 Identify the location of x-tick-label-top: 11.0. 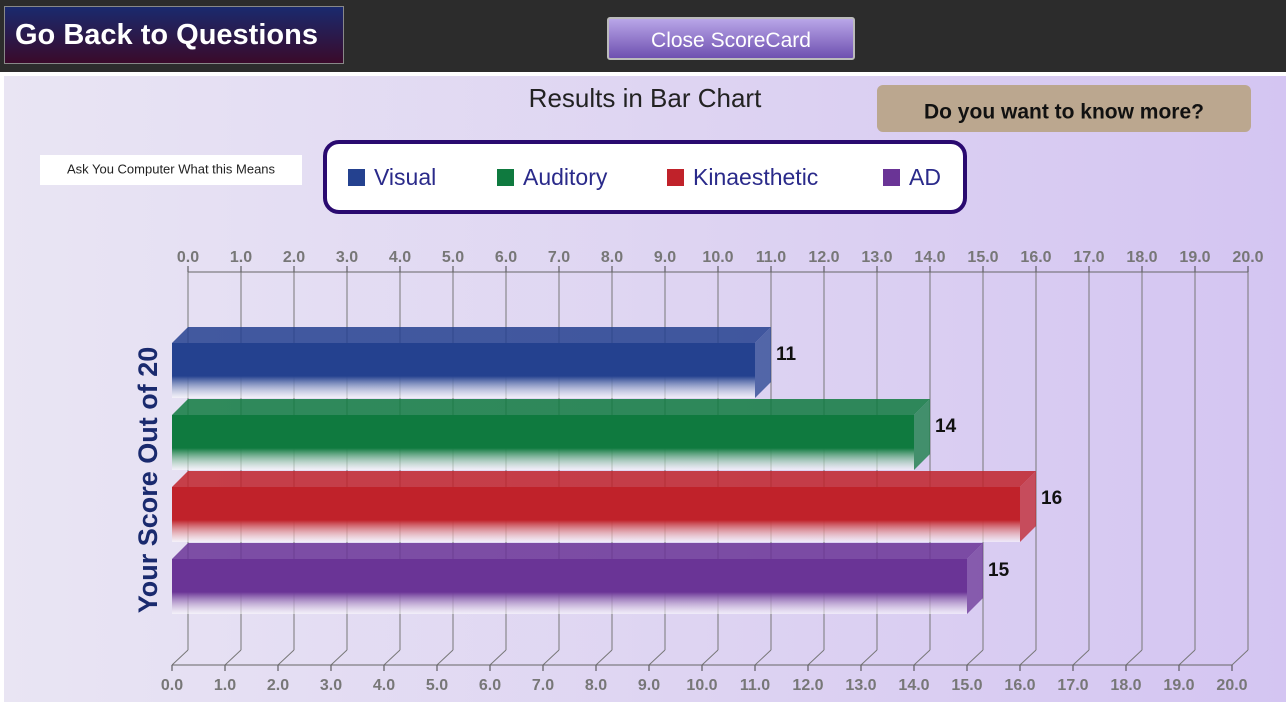
(771, 257).